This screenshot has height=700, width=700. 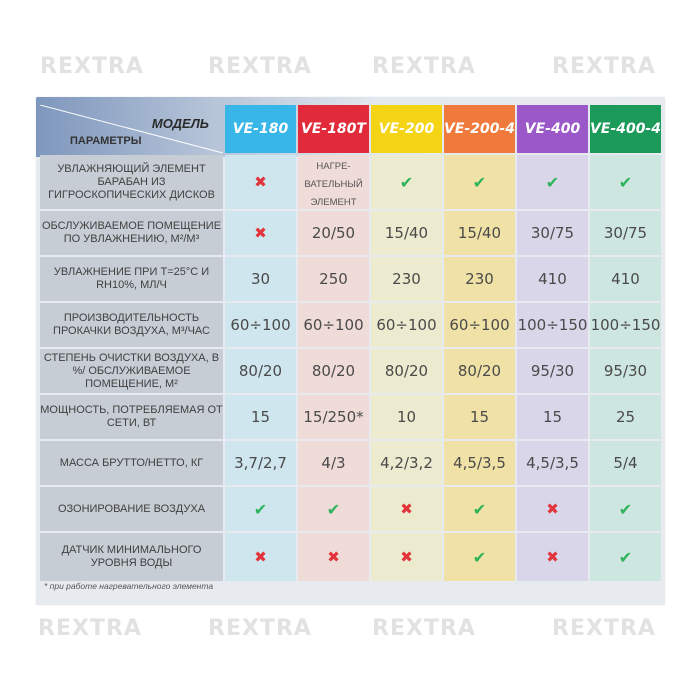 I want to click on param-label: ДАТЧИК МИНИМАЛЬНОГО УРОВНЯ ВОДЫ, so click(x=131, y=557).